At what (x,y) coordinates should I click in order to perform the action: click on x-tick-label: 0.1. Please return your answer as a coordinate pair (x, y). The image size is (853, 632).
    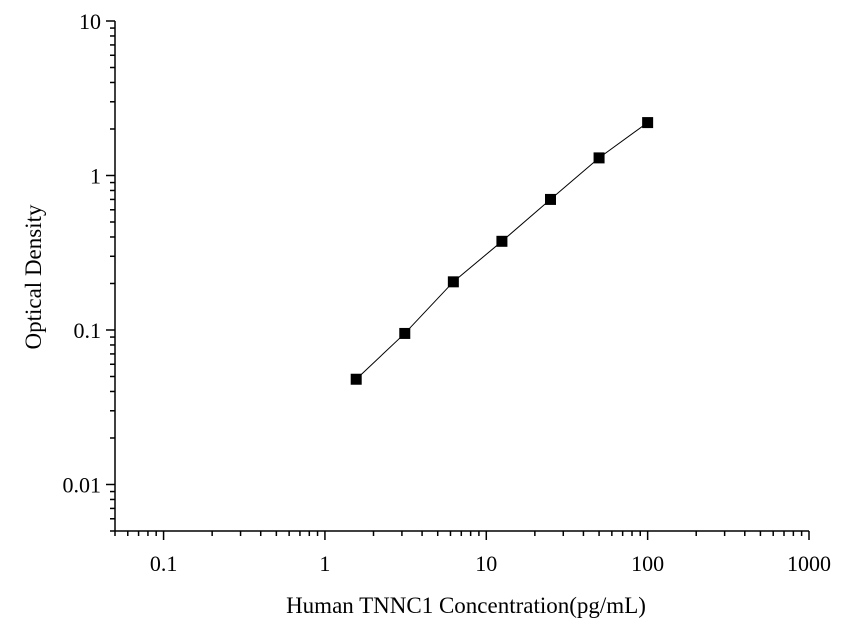
    Looking at the image, I should click on (164, 563).